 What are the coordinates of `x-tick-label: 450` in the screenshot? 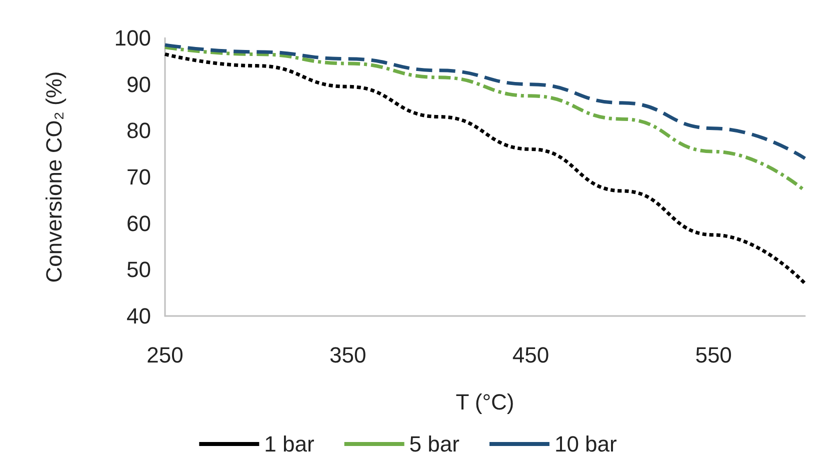 It's located at (531, 355).